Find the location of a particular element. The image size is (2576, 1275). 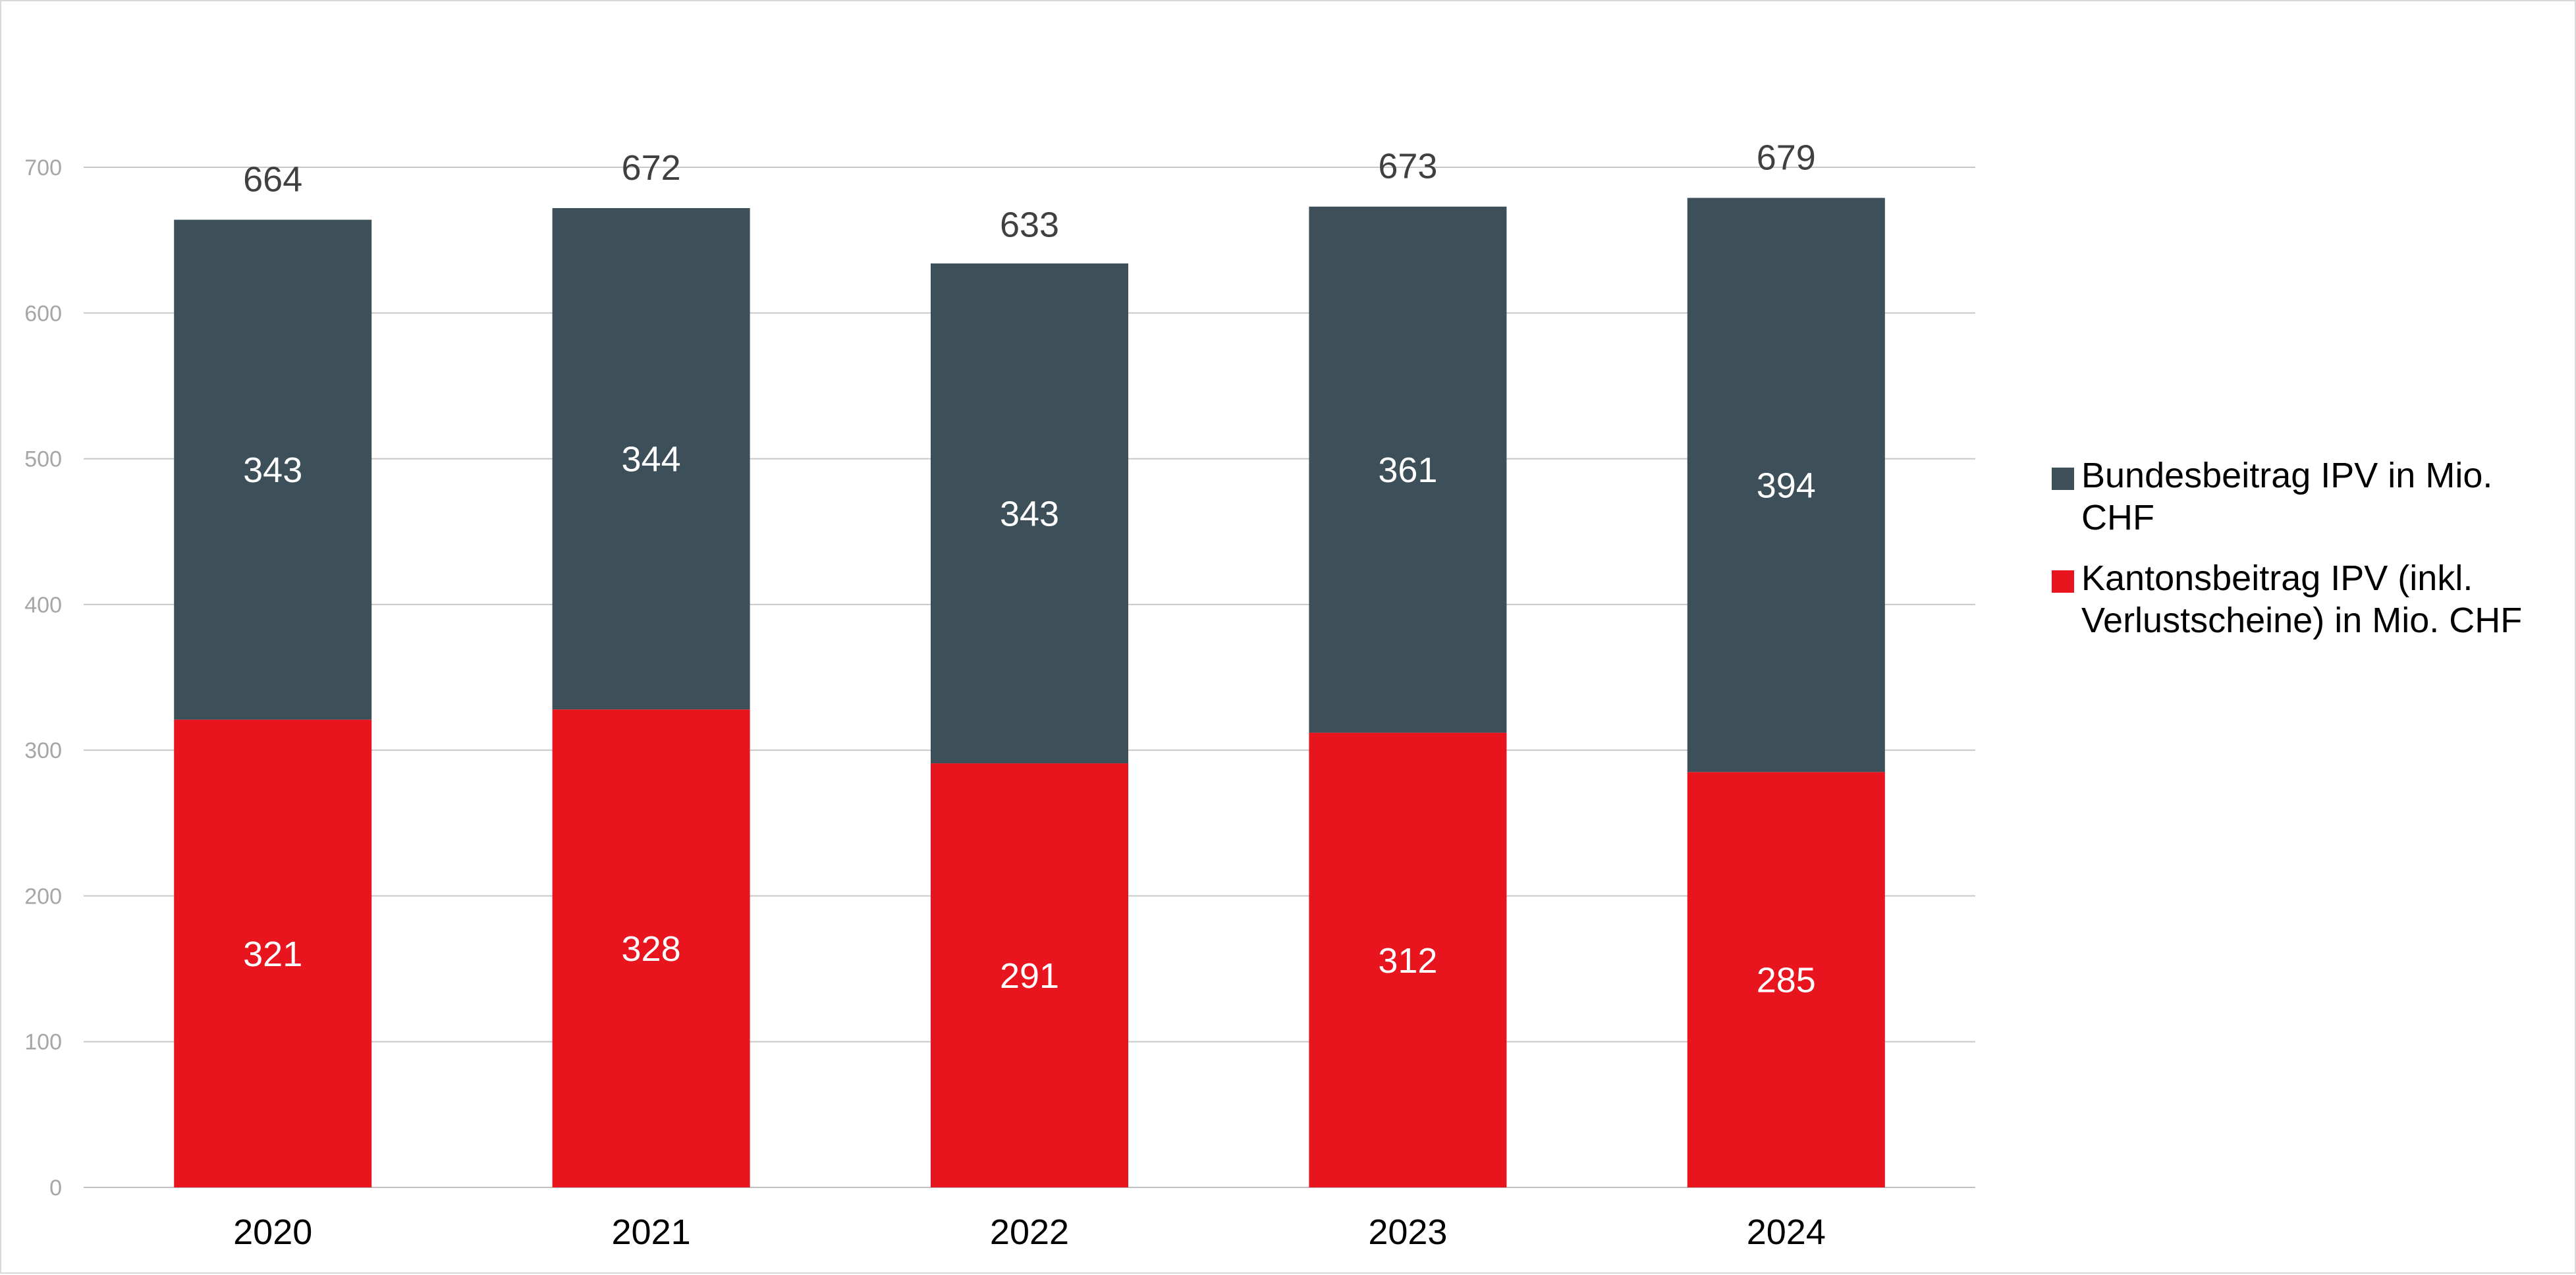

segment-value-label: 291 is located at coordinates (1029, 976).